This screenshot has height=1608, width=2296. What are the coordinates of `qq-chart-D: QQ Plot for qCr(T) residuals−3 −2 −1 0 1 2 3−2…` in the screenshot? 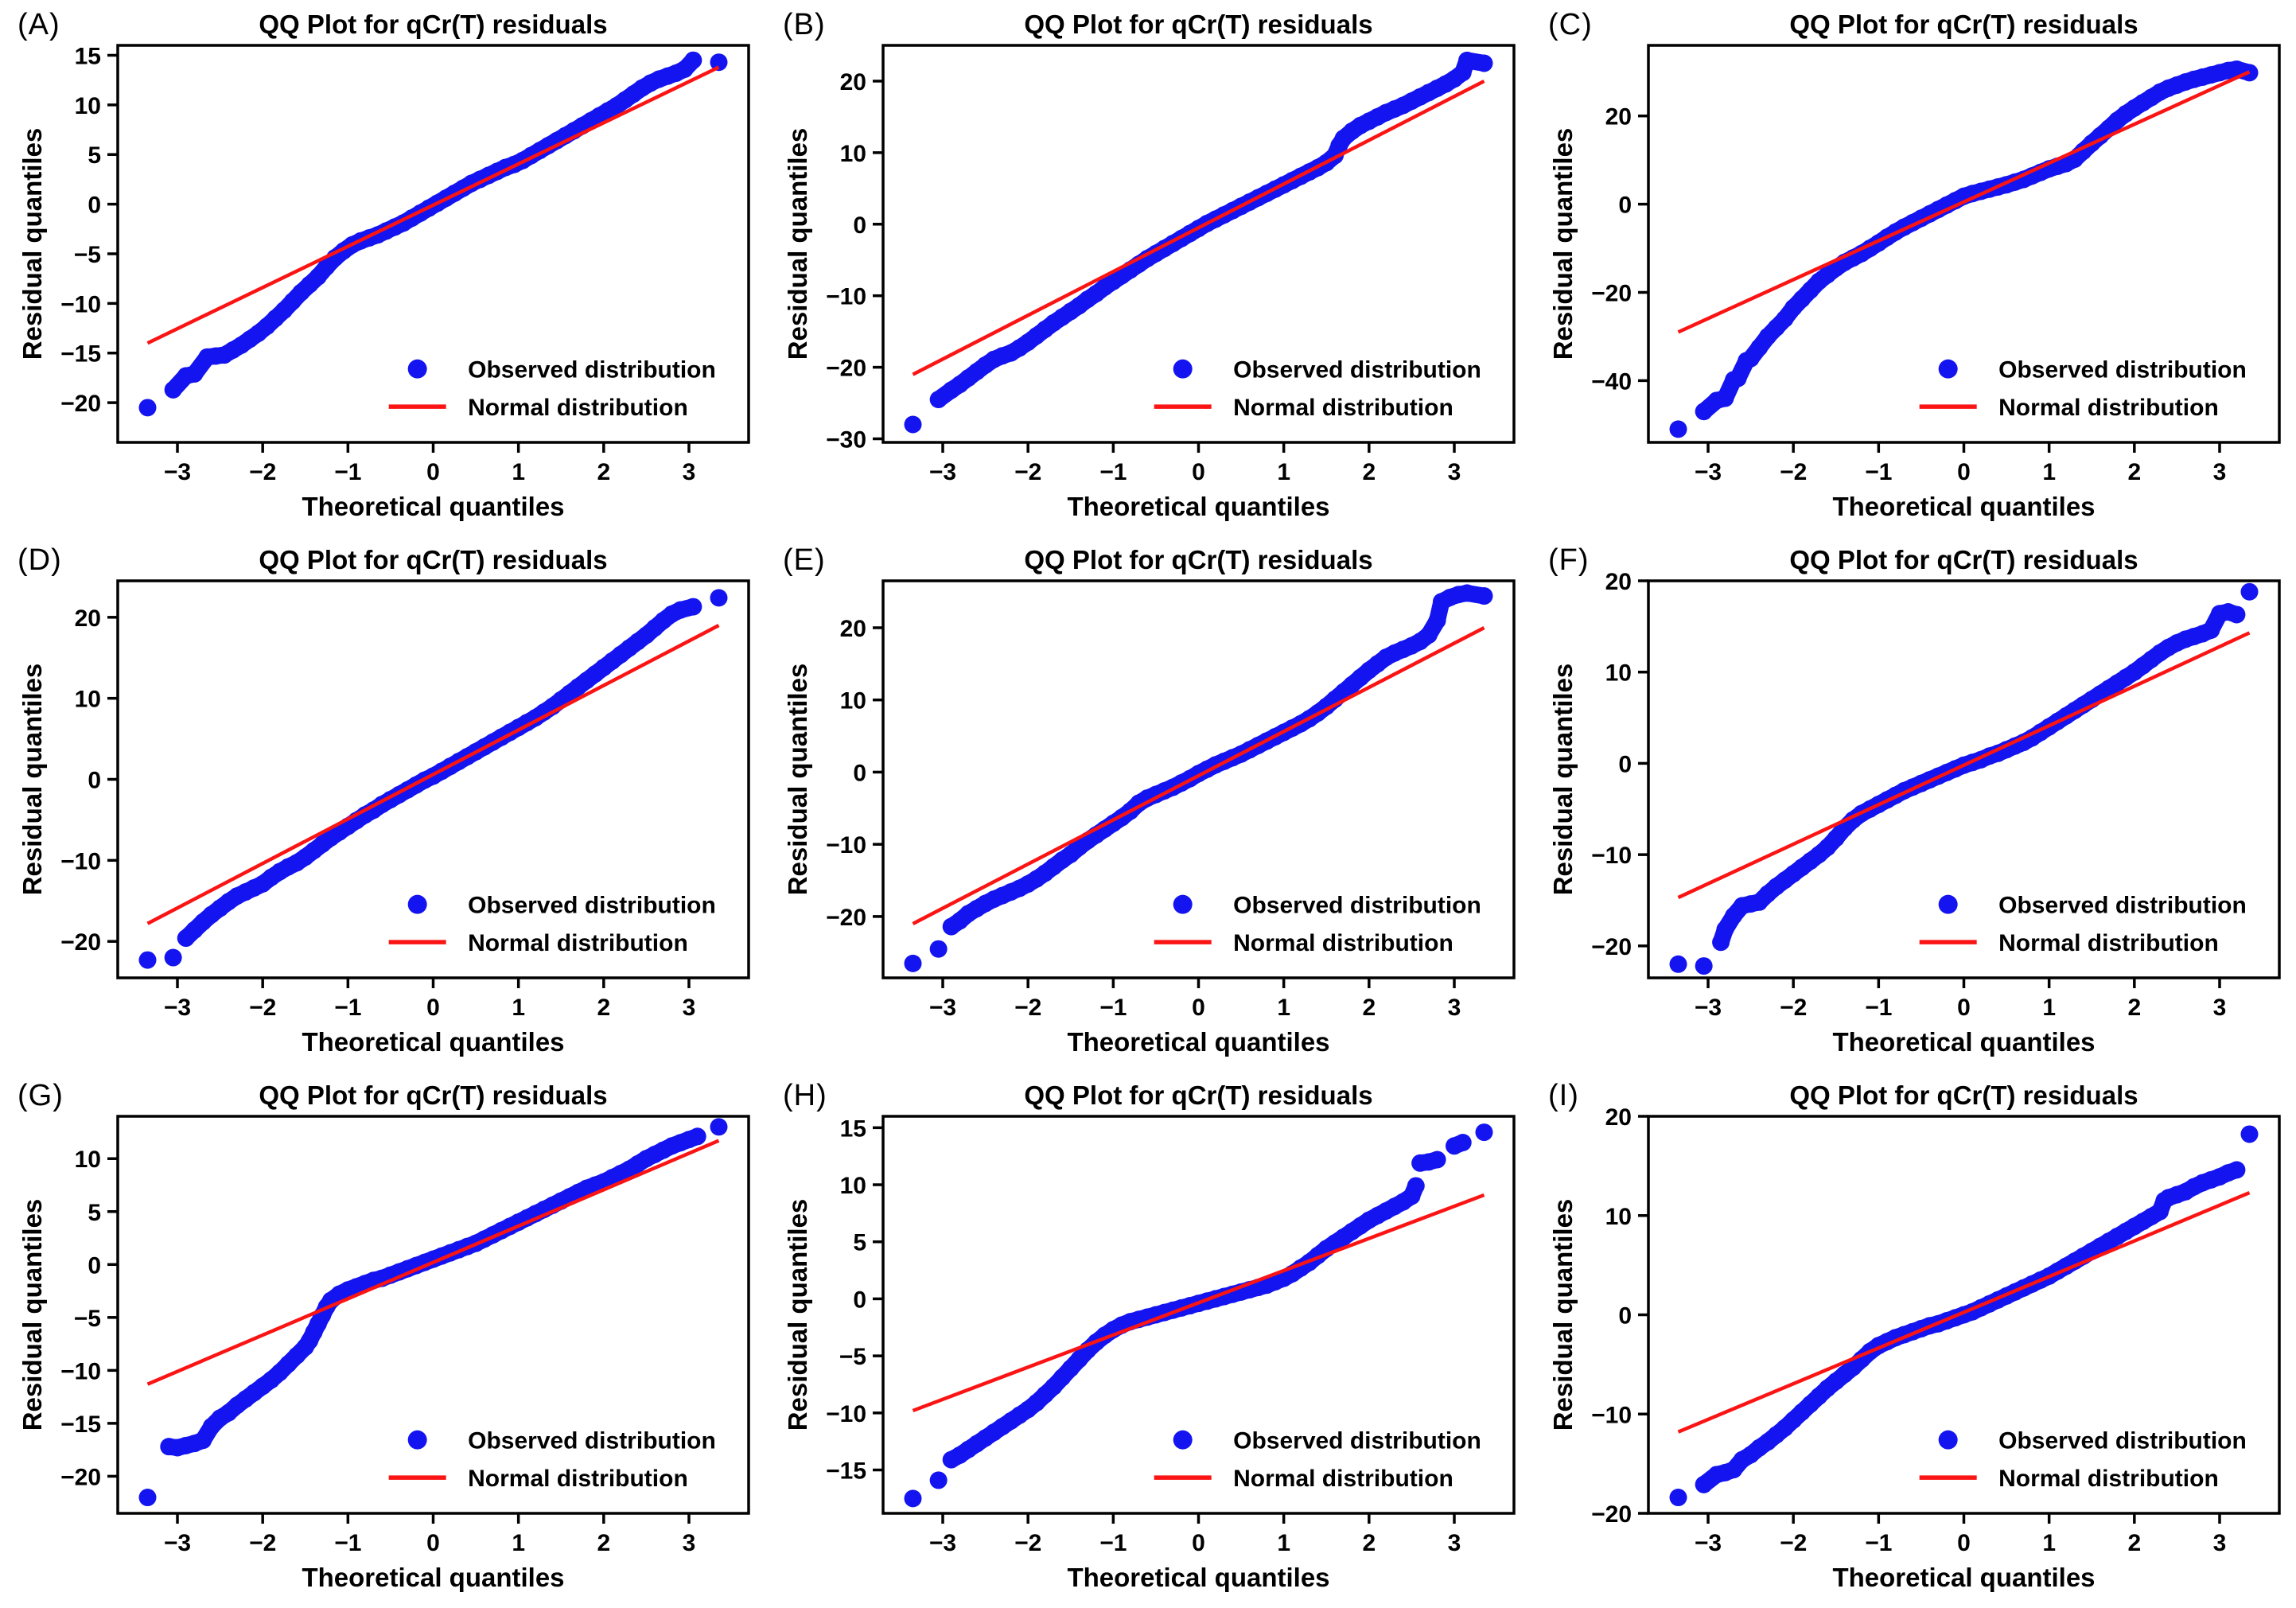 It's located at (384, 801).